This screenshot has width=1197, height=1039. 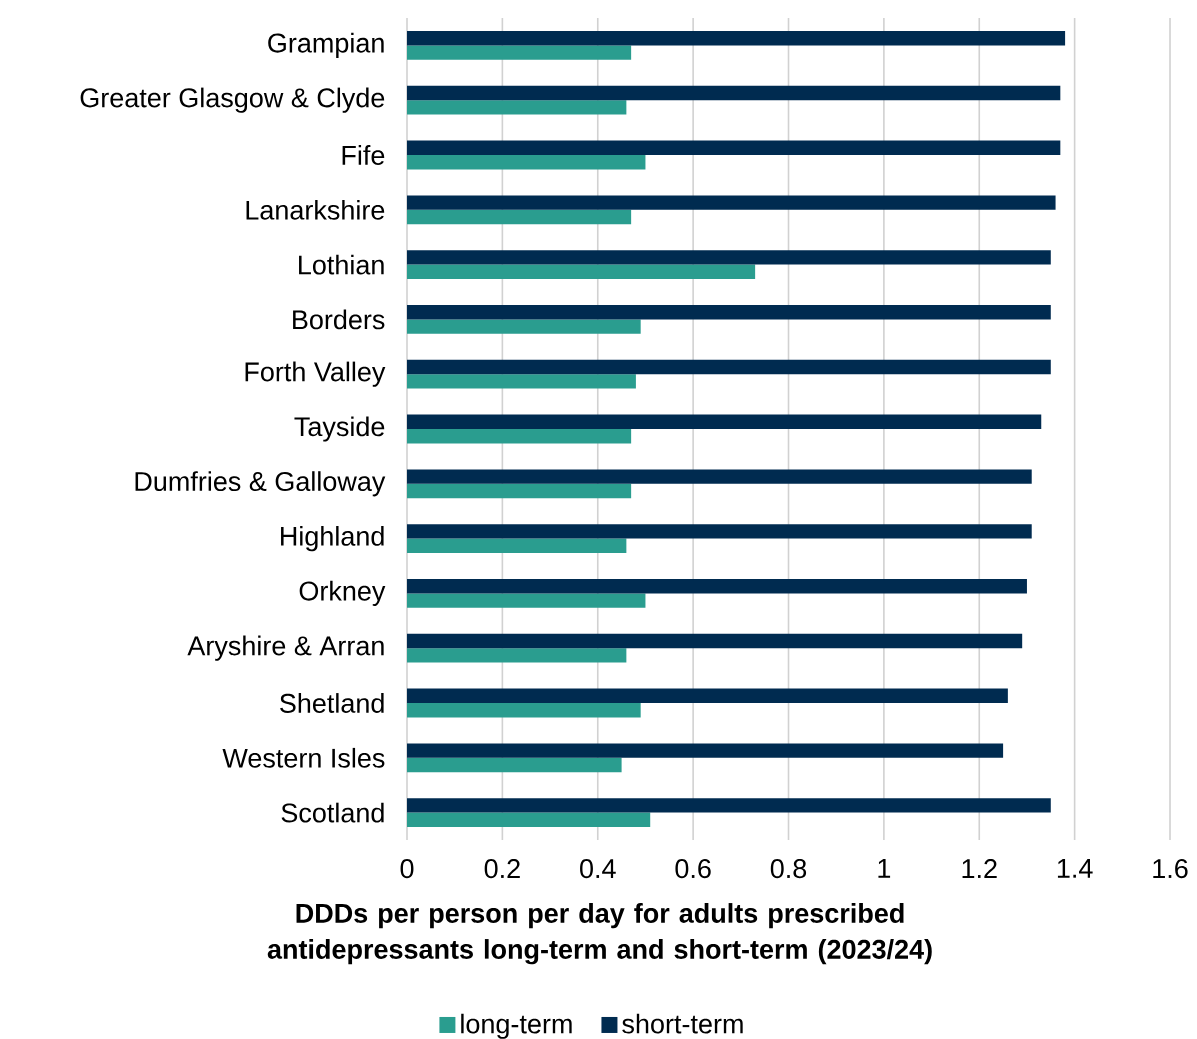 I want to click on x-tick-label: 0.4, so click(x=598, y=869).